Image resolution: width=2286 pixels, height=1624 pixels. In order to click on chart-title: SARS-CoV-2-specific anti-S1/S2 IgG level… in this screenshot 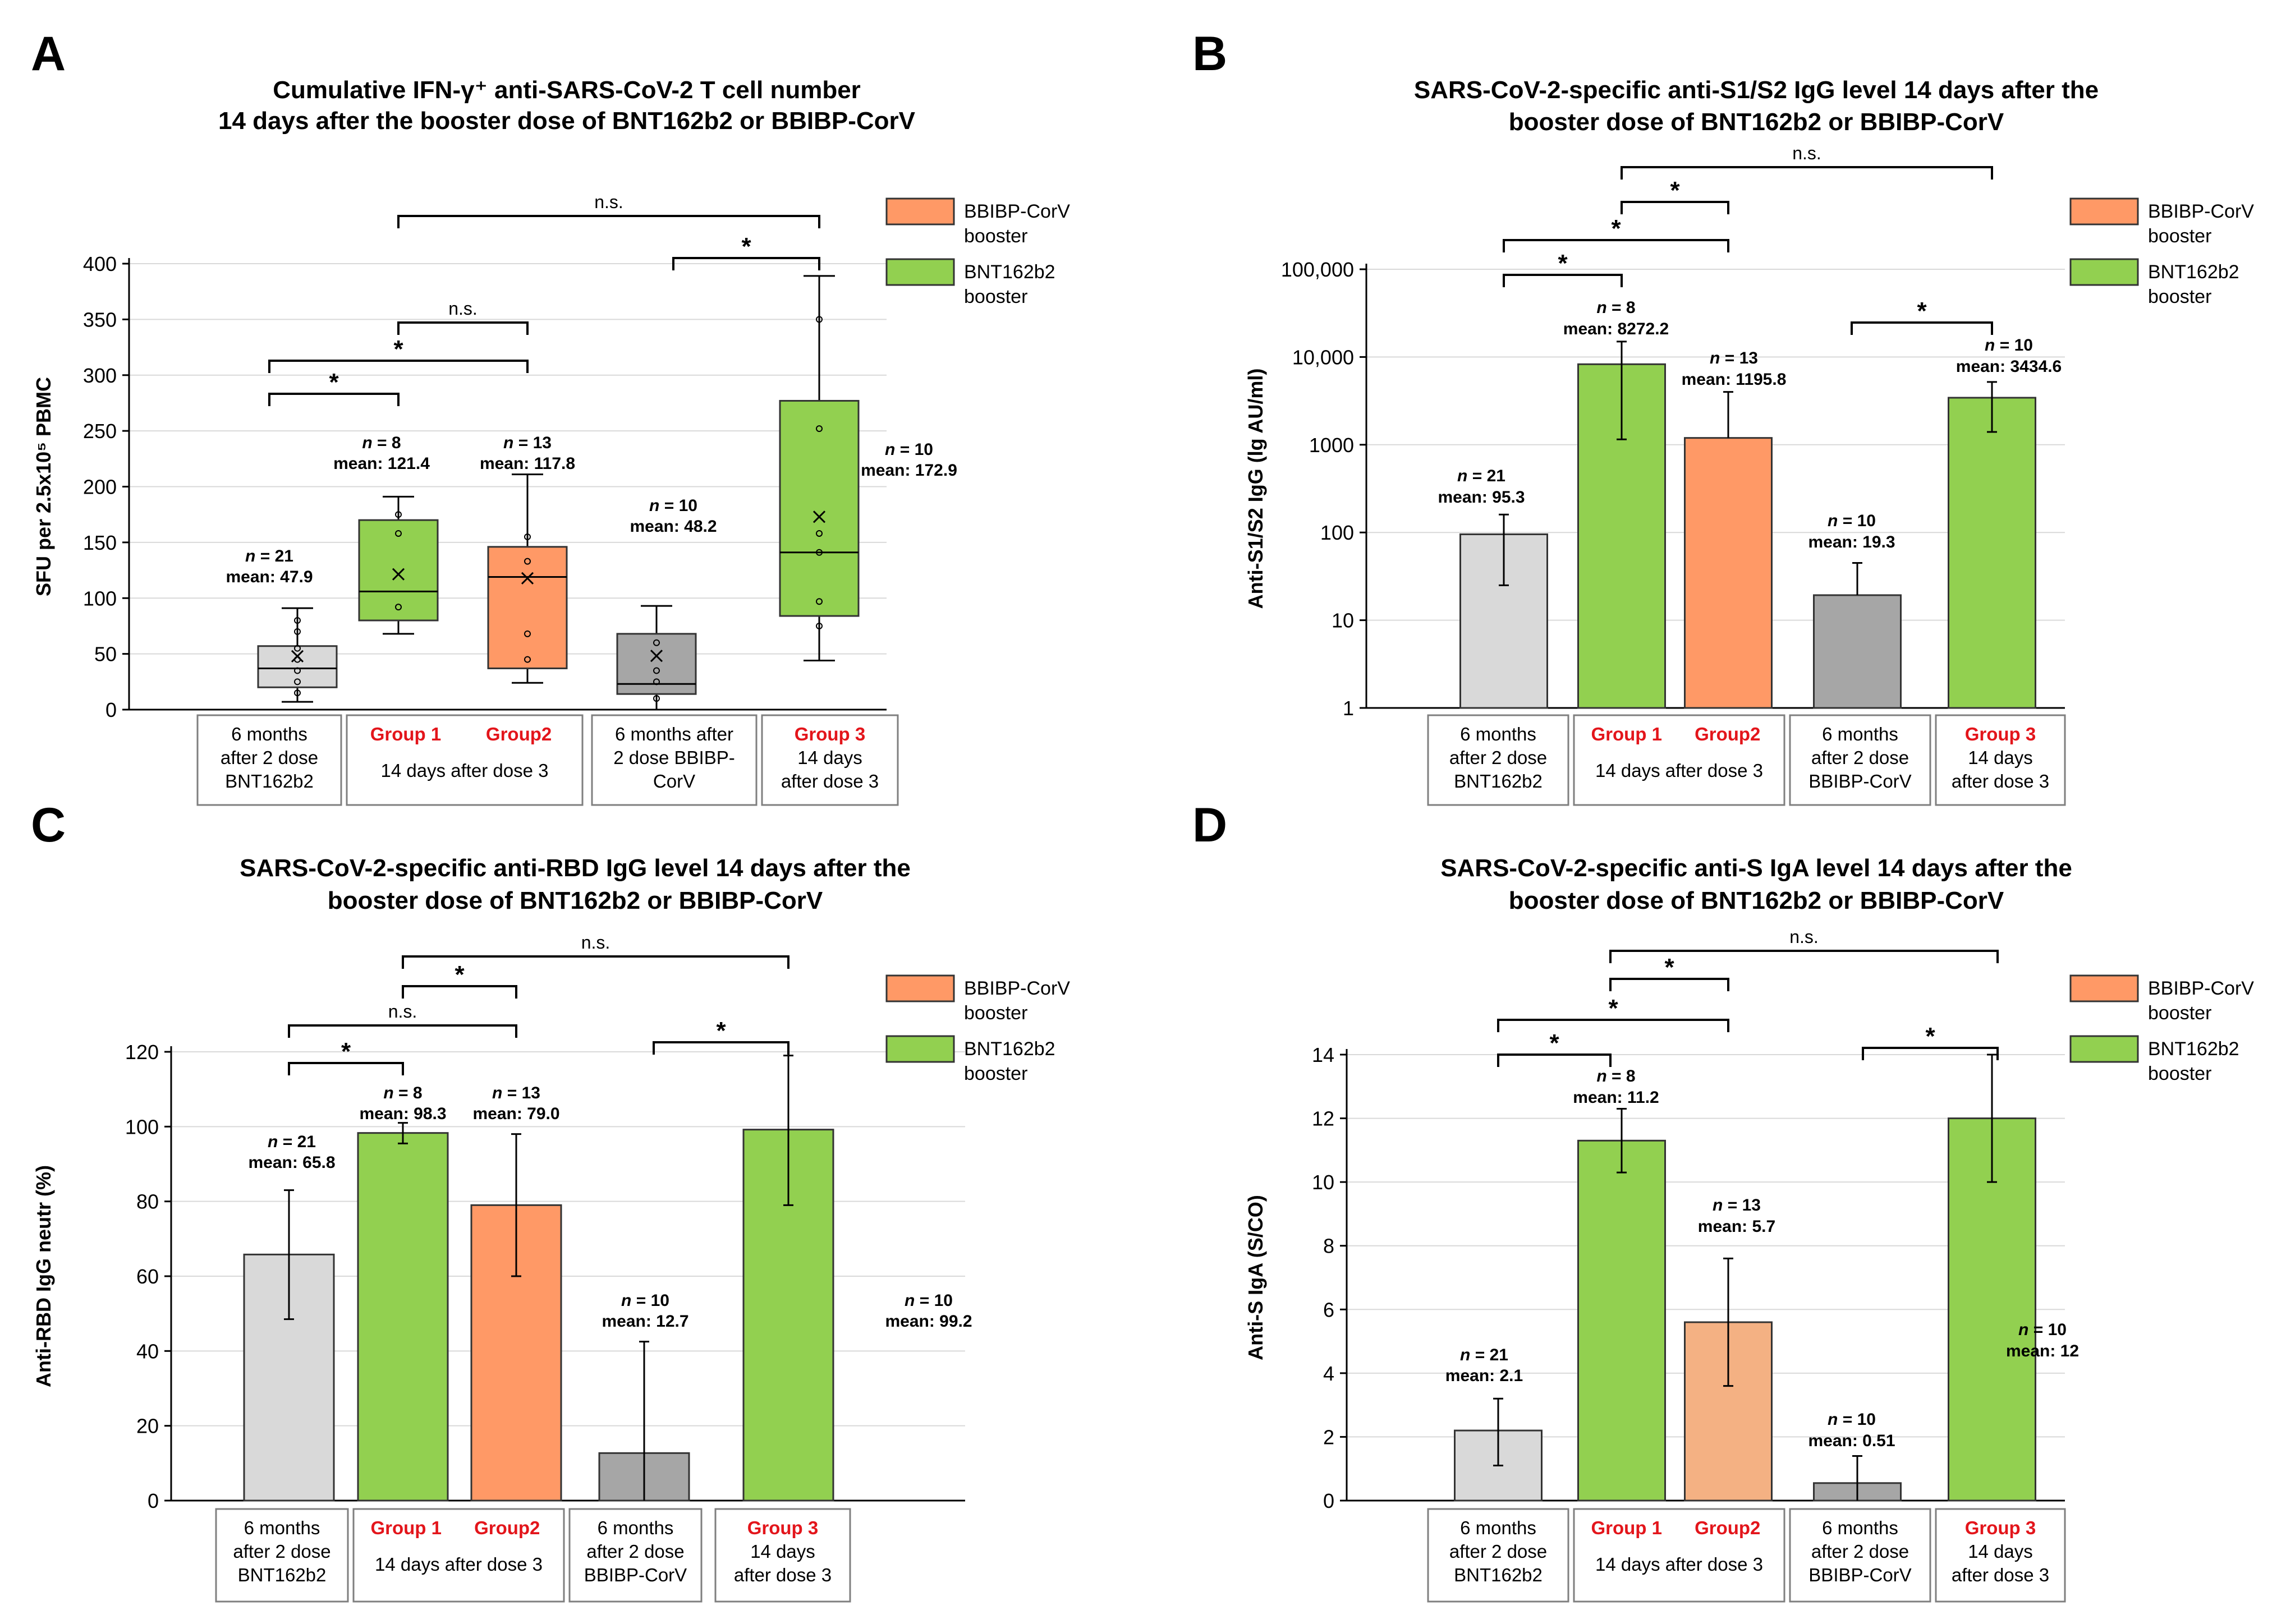, I will do `click(1756, 90)`.